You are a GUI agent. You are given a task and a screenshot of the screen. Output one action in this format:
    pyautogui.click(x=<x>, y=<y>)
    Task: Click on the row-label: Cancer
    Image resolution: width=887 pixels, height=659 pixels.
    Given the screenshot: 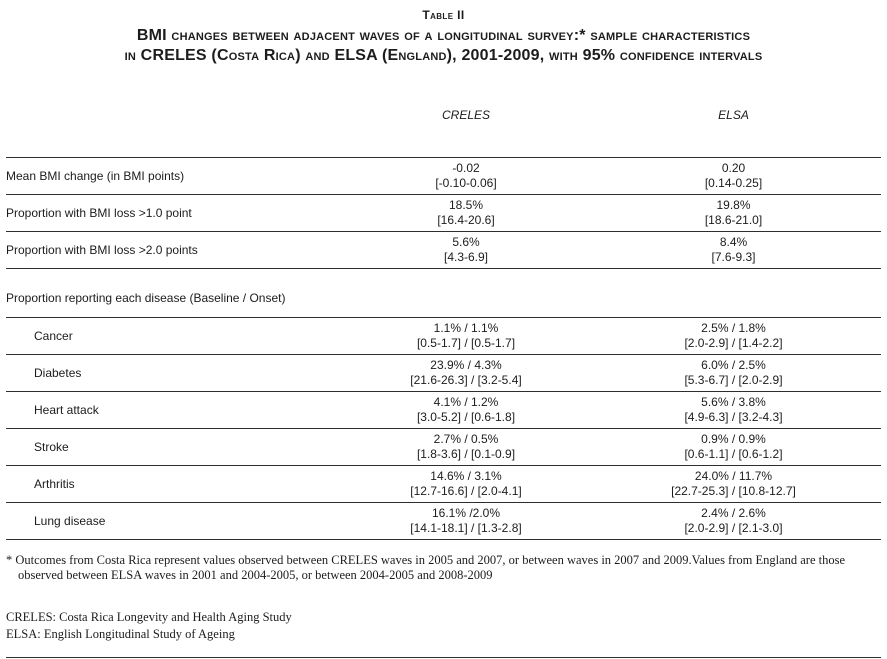 What is the action you would take?
    pyautogui.click(x=53, y=336)
    